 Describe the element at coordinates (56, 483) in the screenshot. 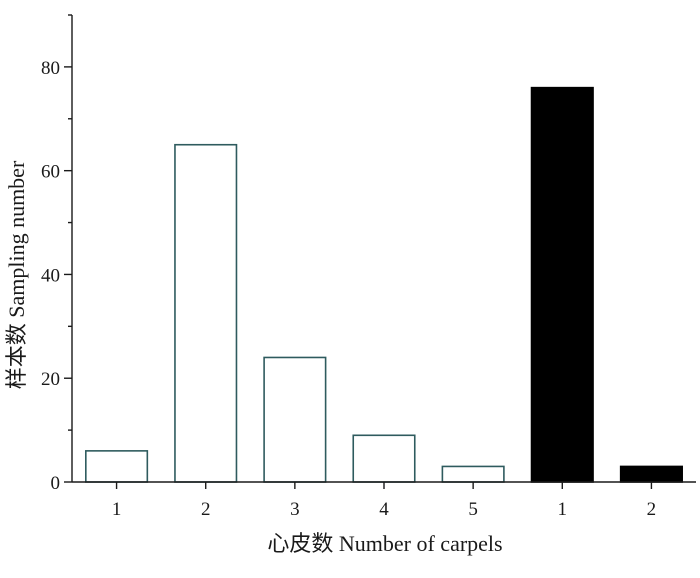

I see `y-tick-label: 0` at that location.